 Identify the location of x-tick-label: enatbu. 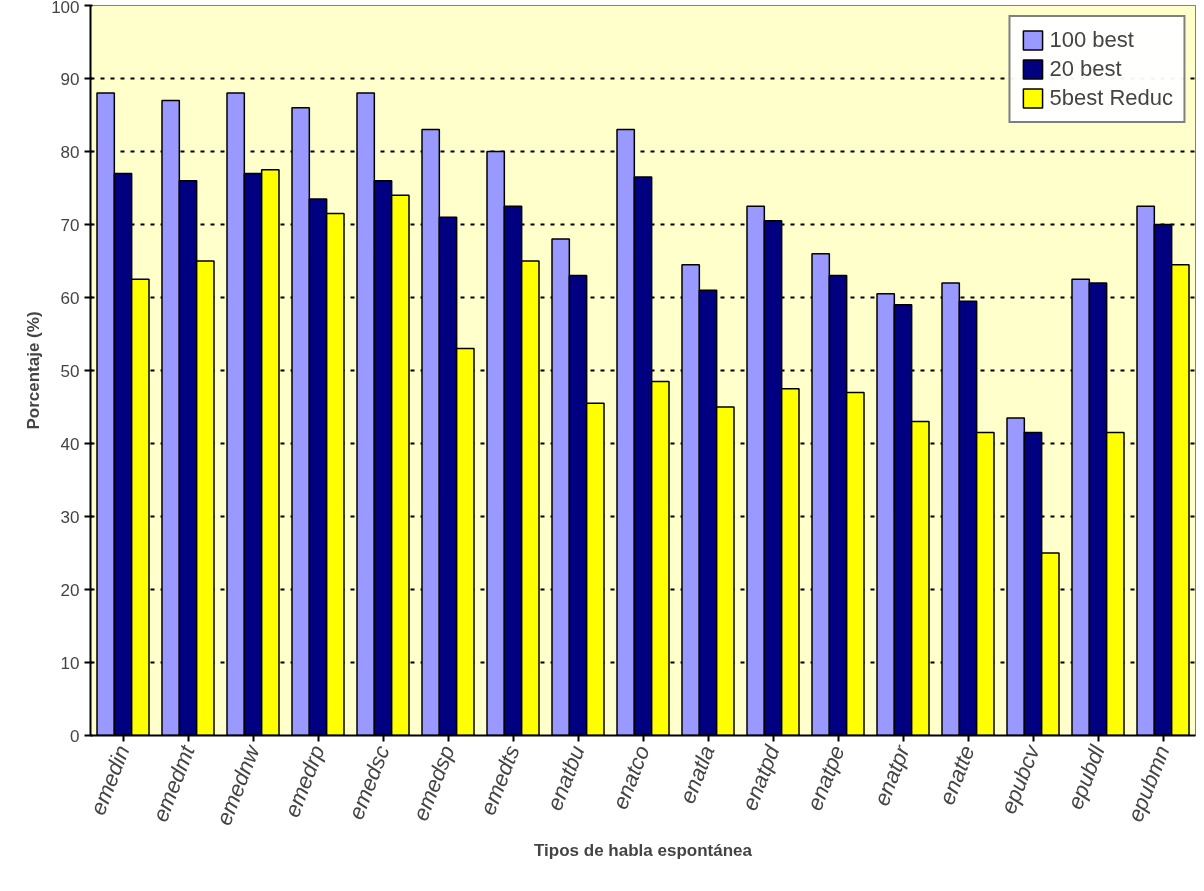
(565, 777).